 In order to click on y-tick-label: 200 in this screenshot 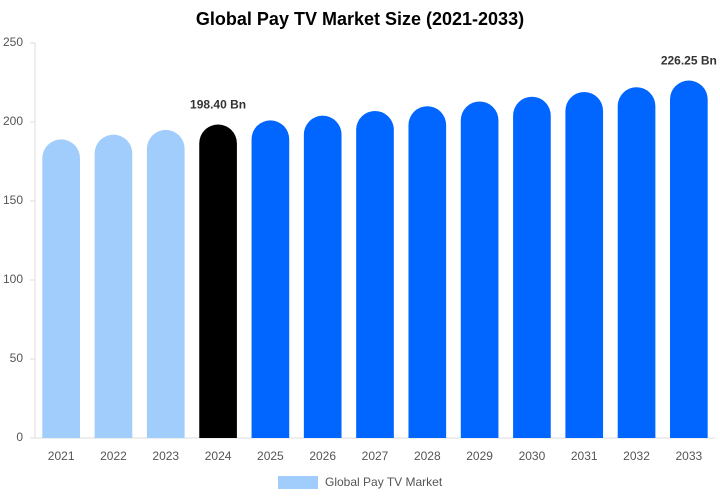, I will do `click(13, 121)`.